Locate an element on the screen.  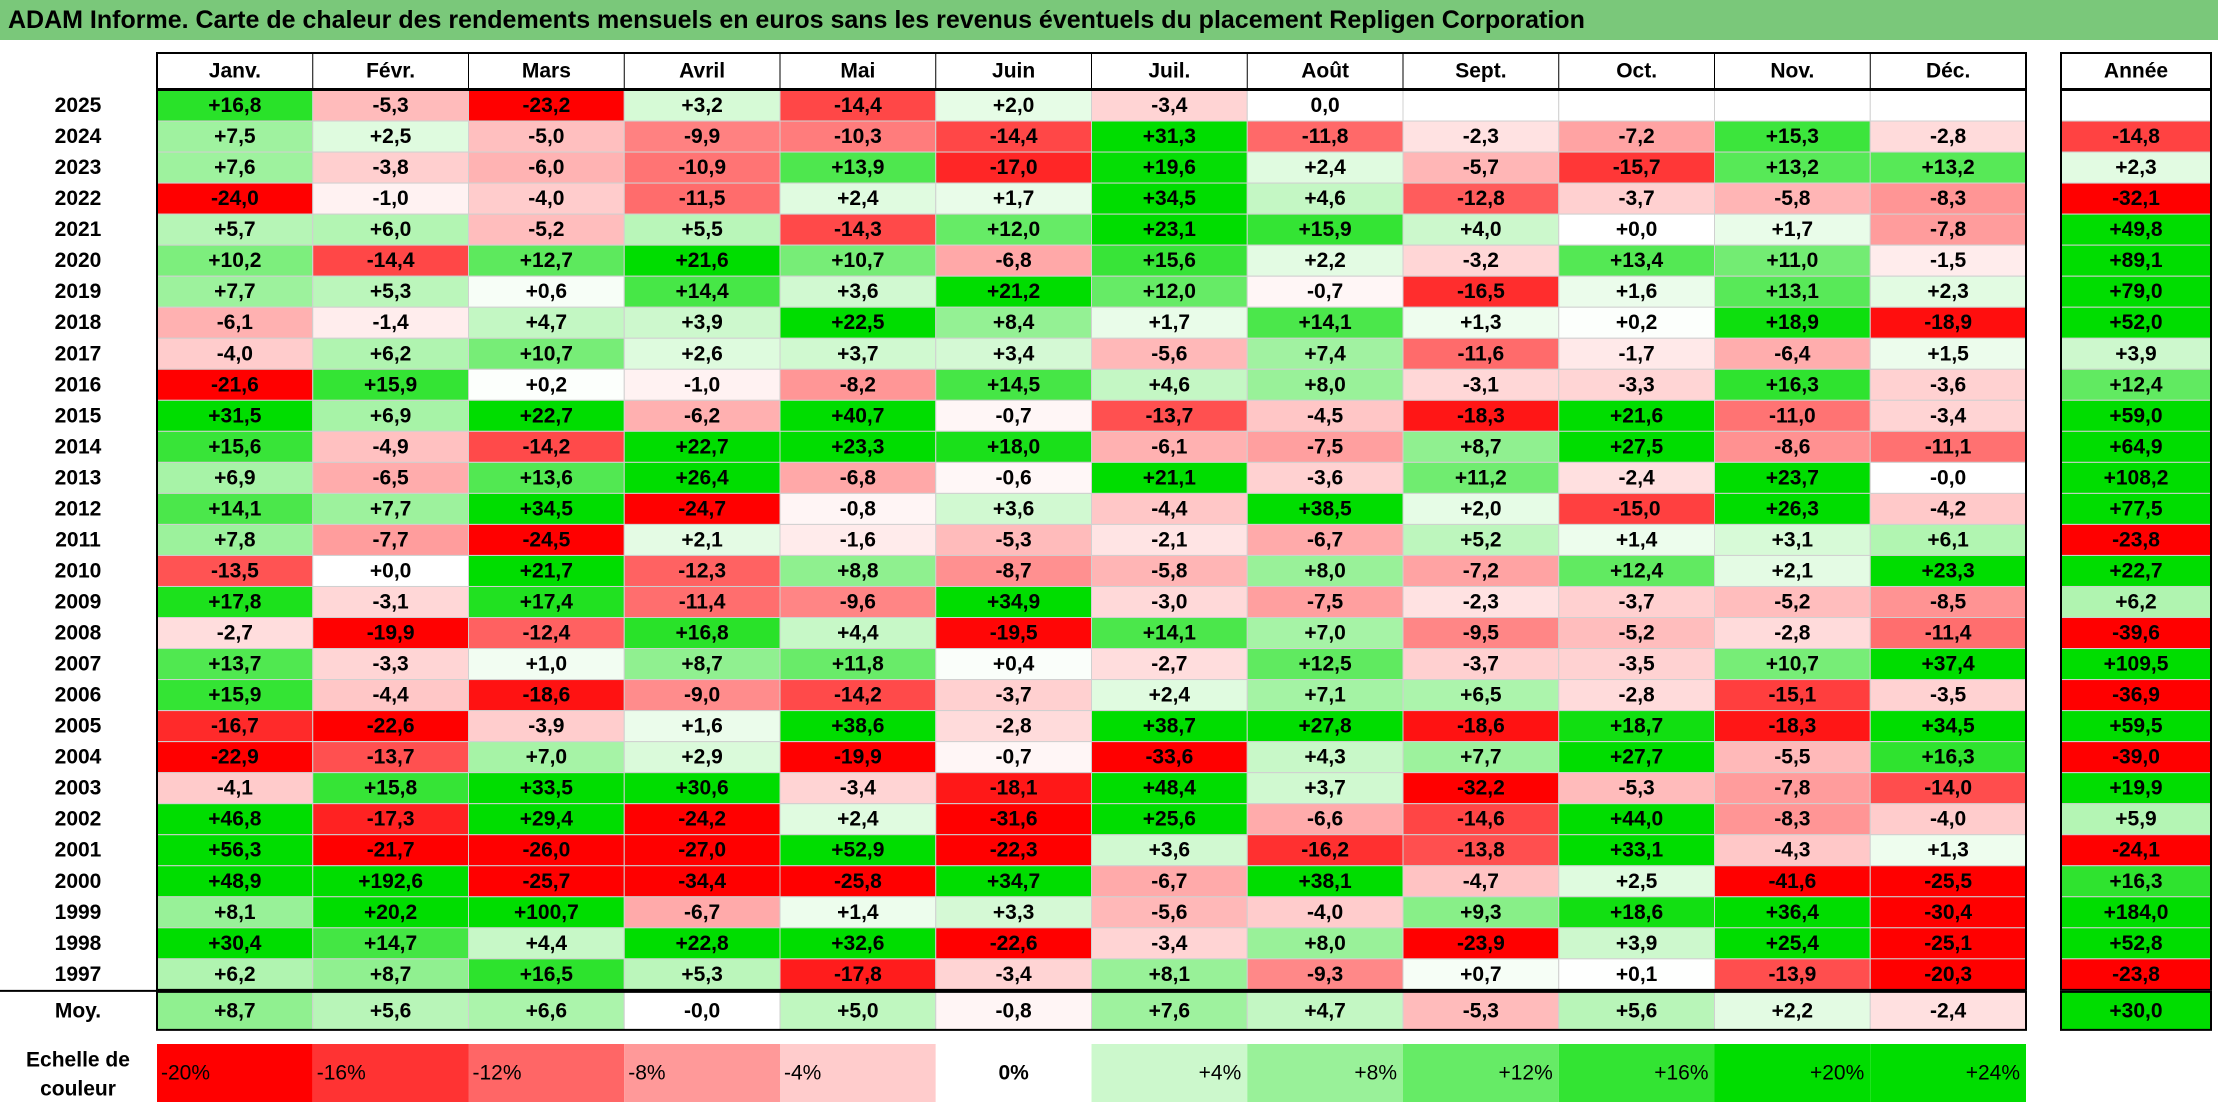
year-label: 2023 is located at coordinates (78, 167).